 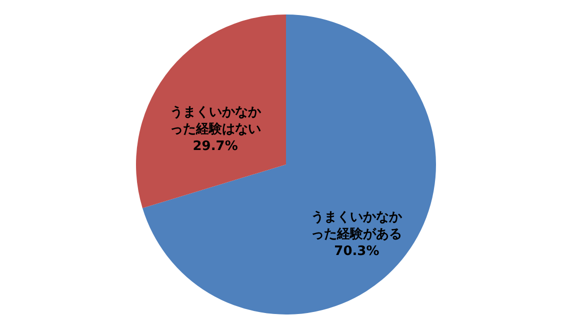 What do you see at coordinates (357, 226) in the screenshot?
I see `slice-label: うまくいかなかった経験がある` at bounding box center [357, 226].